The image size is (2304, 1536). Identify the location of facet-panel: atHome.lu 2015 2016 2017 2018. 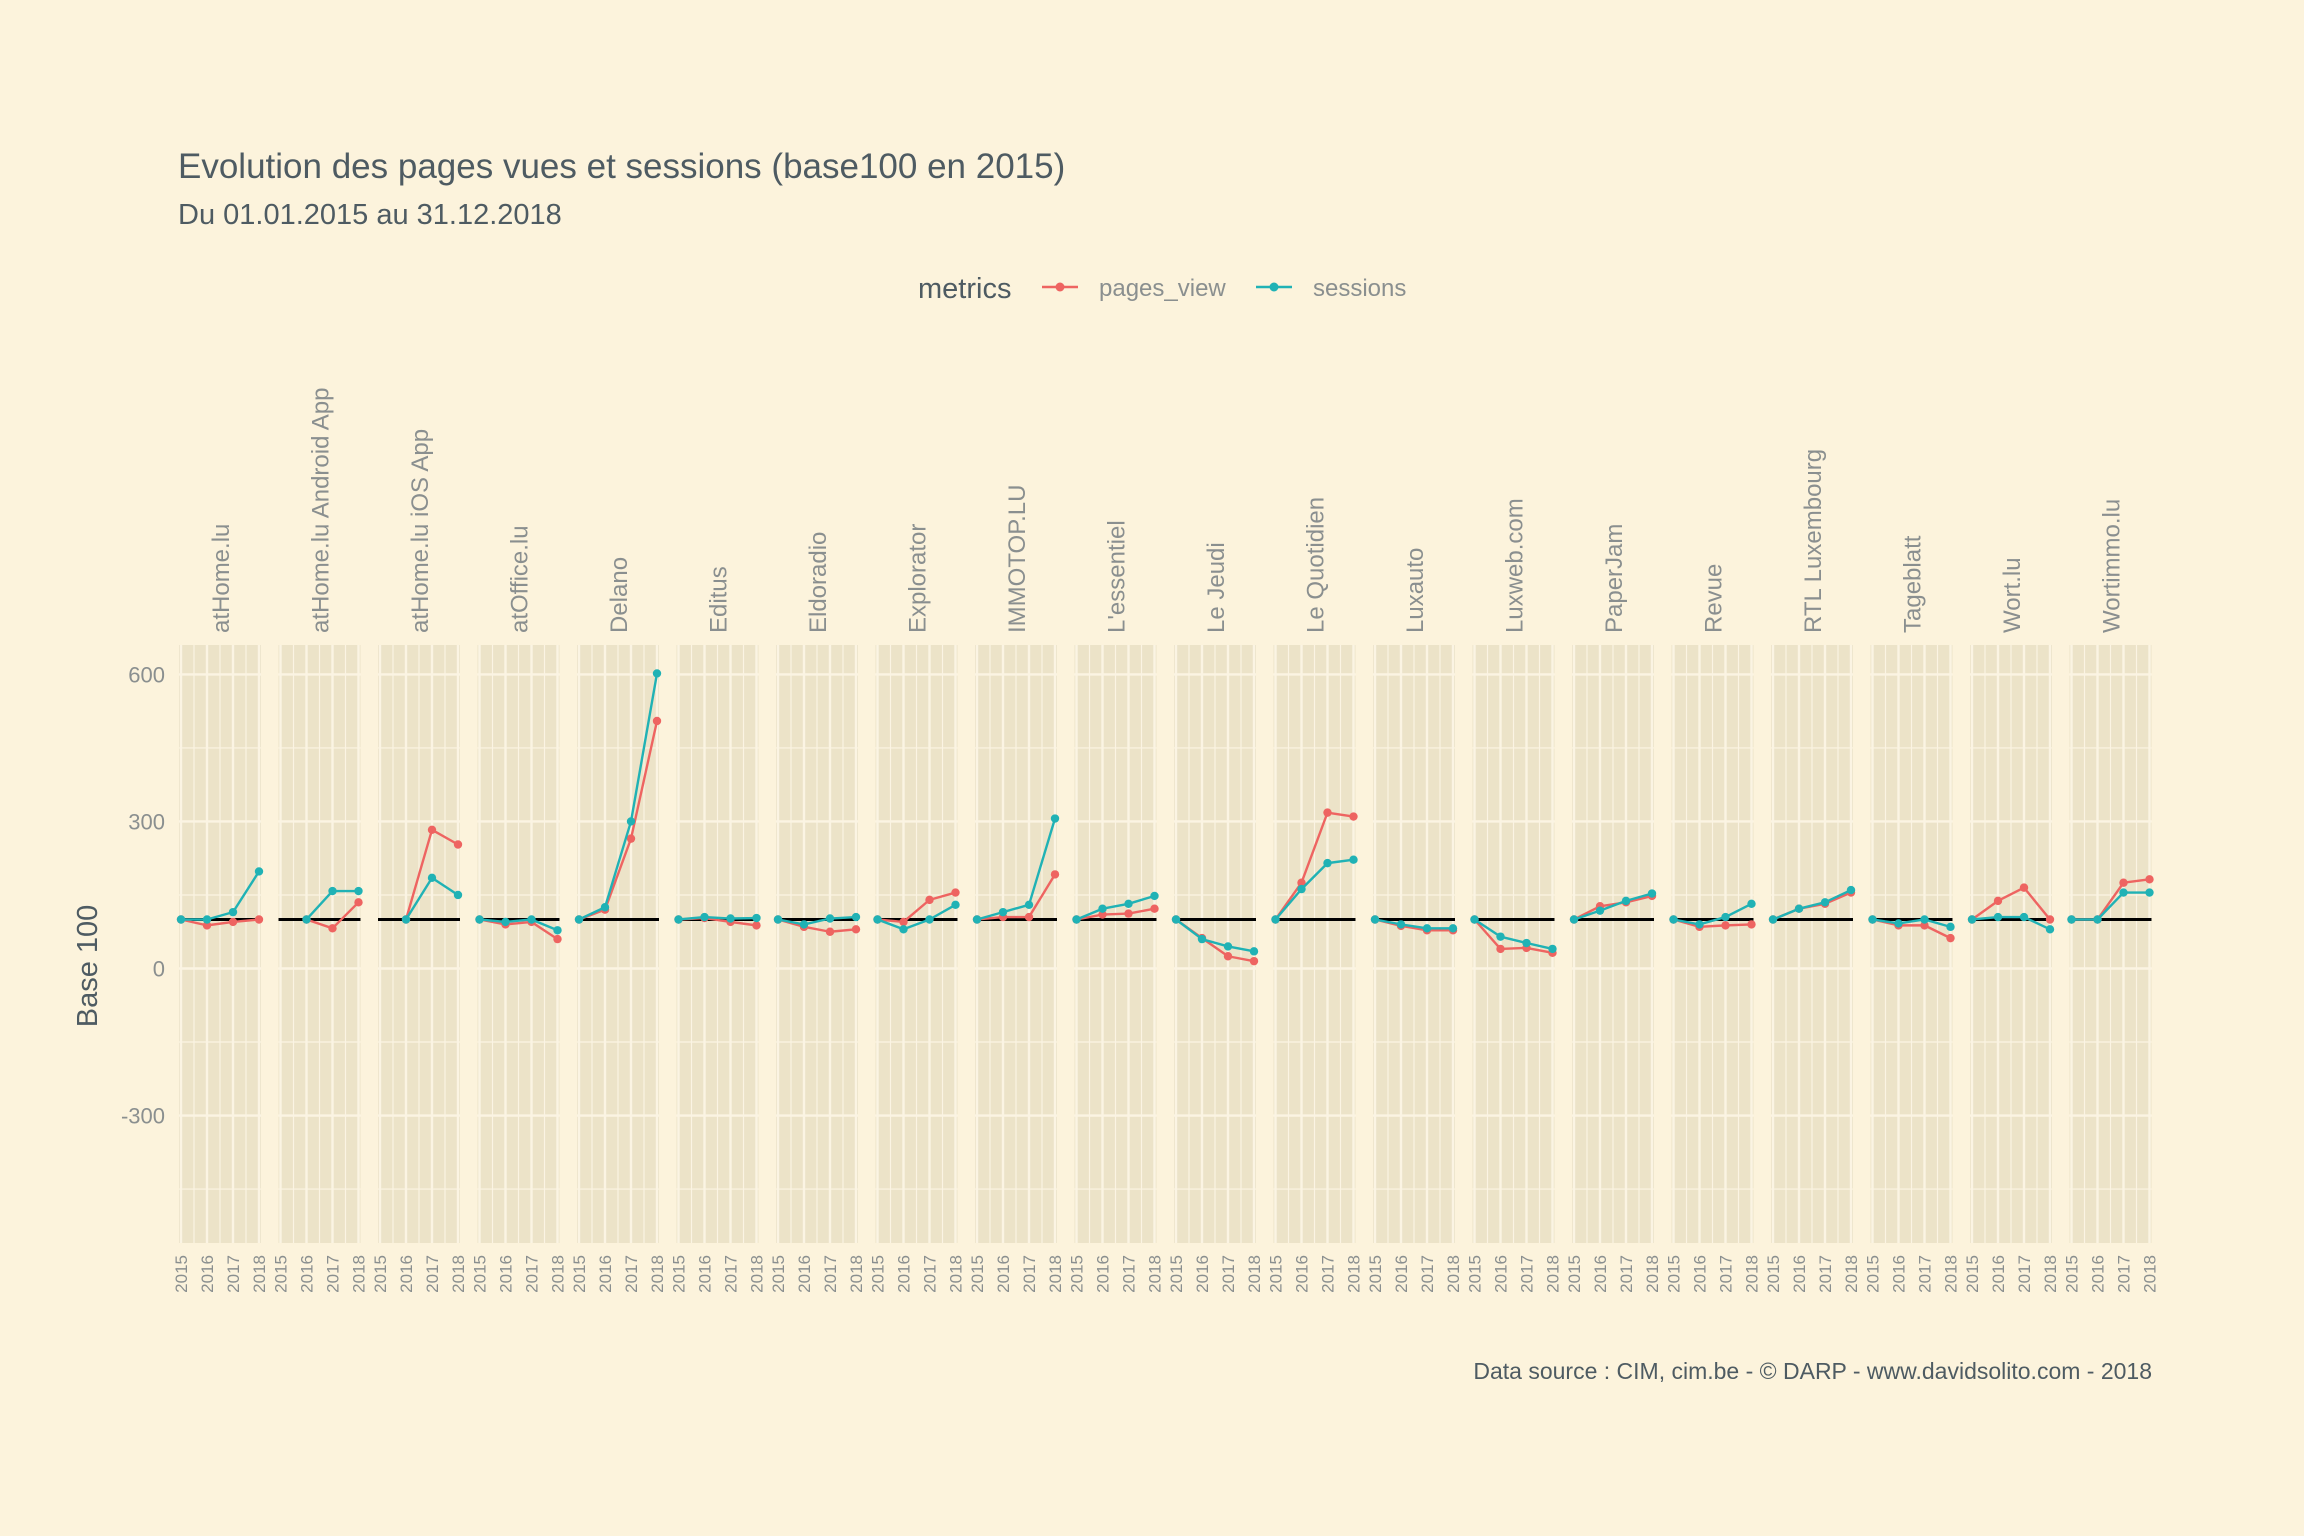
(220, 908).